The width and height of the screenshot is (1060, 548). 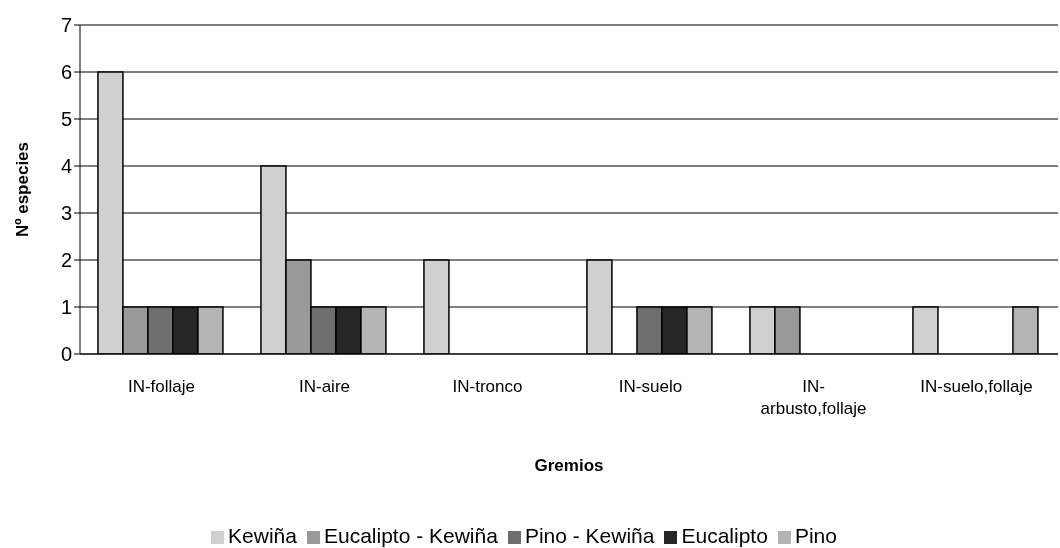 I want to click on y-tick-label: 6, so click(x=66, y=72).